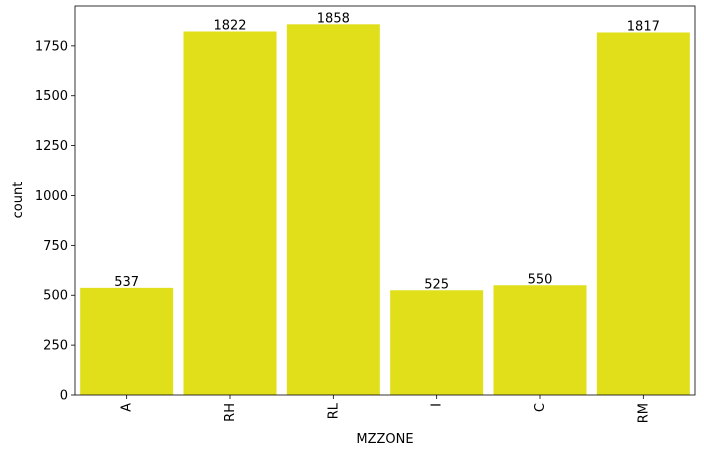 This screenshot has width=704, height=455. What do you see at coordinates (384, 439) in the screenshot?
I see `x-axis-label: MZZONE` at bounding box center [384, 439].